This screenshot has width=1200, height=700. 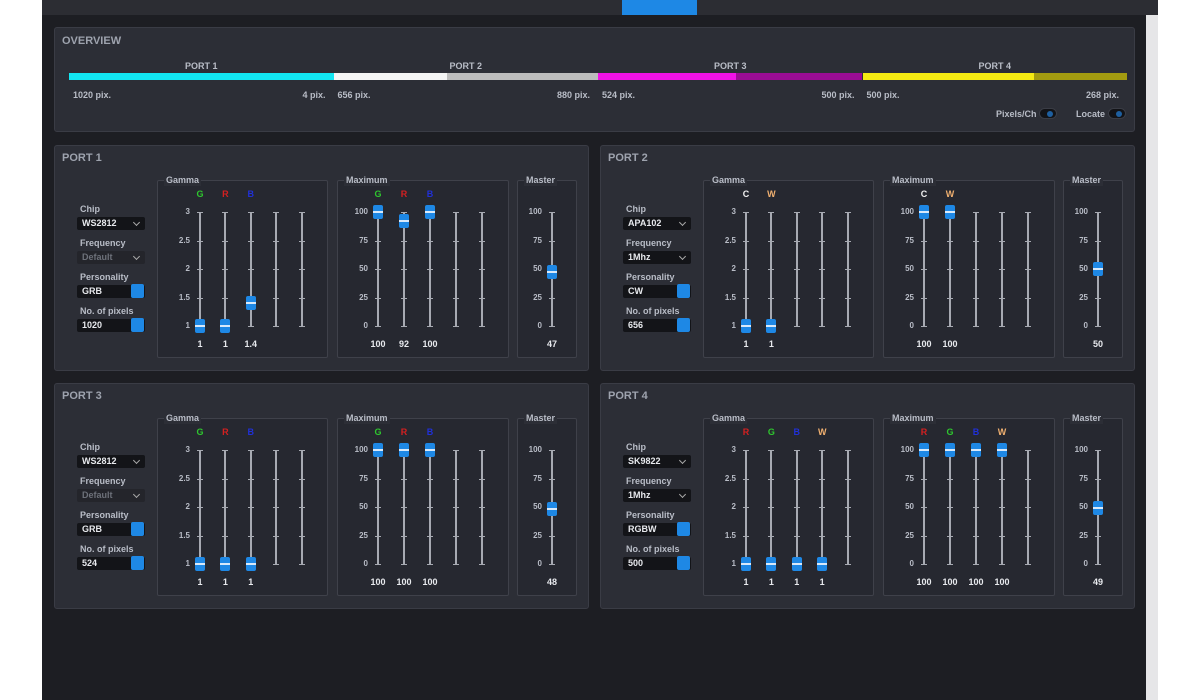 I want to click on tick-label: 1, so click(x=187, y=325).